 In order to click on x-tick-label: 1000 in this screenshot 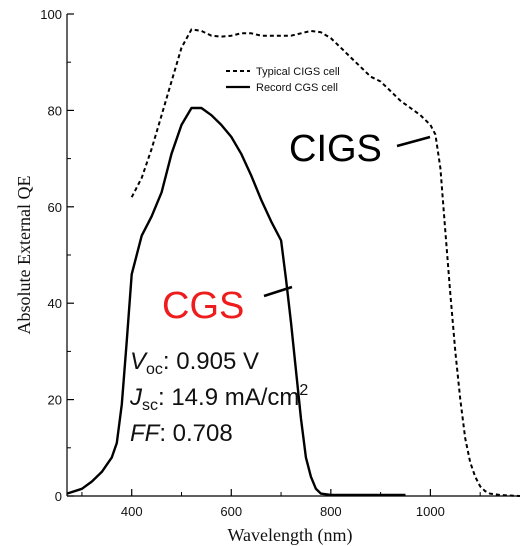, I will do `click(430, 511)`.